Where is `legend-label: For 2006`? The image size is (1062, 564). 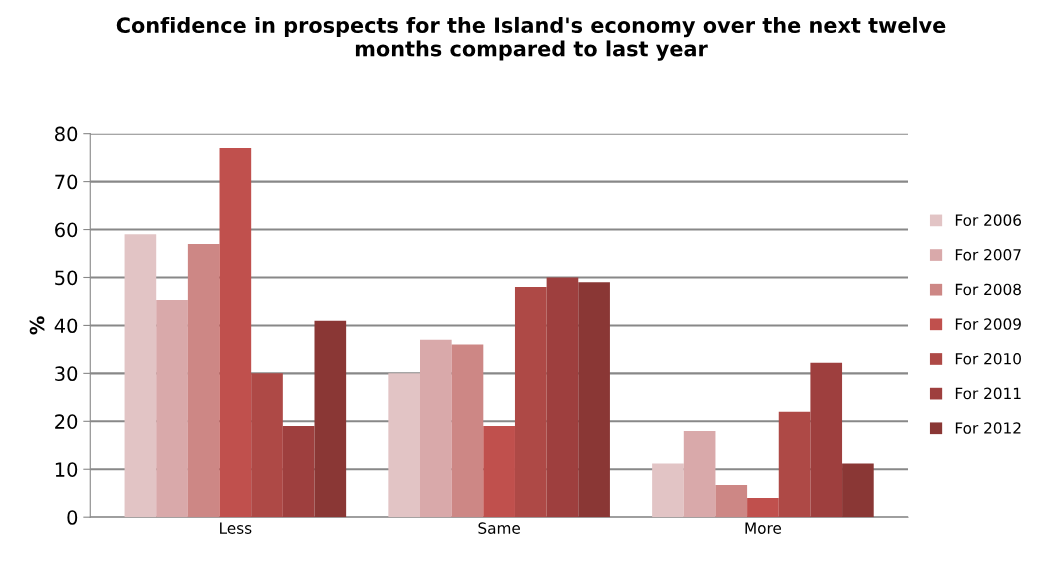
legend-label: For 2006 is located at coordinates (988, 220).